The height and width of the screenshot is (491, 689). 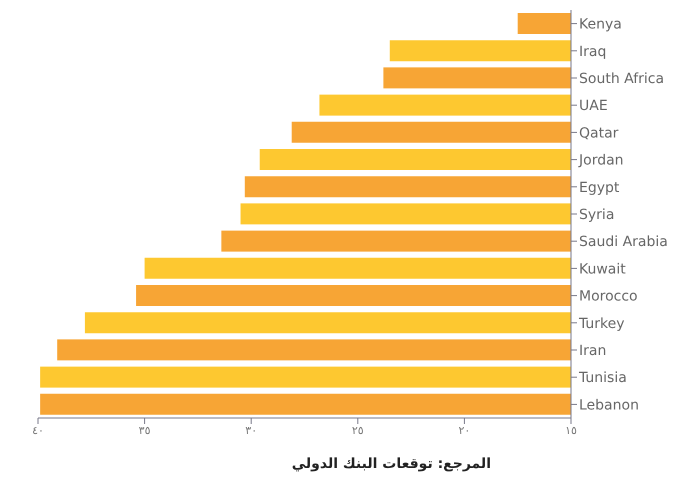 What do you see at coordinates (608, 296) in the screenshot?
I see `y-tick-label: Morocco` at bounding box center [608, 296].